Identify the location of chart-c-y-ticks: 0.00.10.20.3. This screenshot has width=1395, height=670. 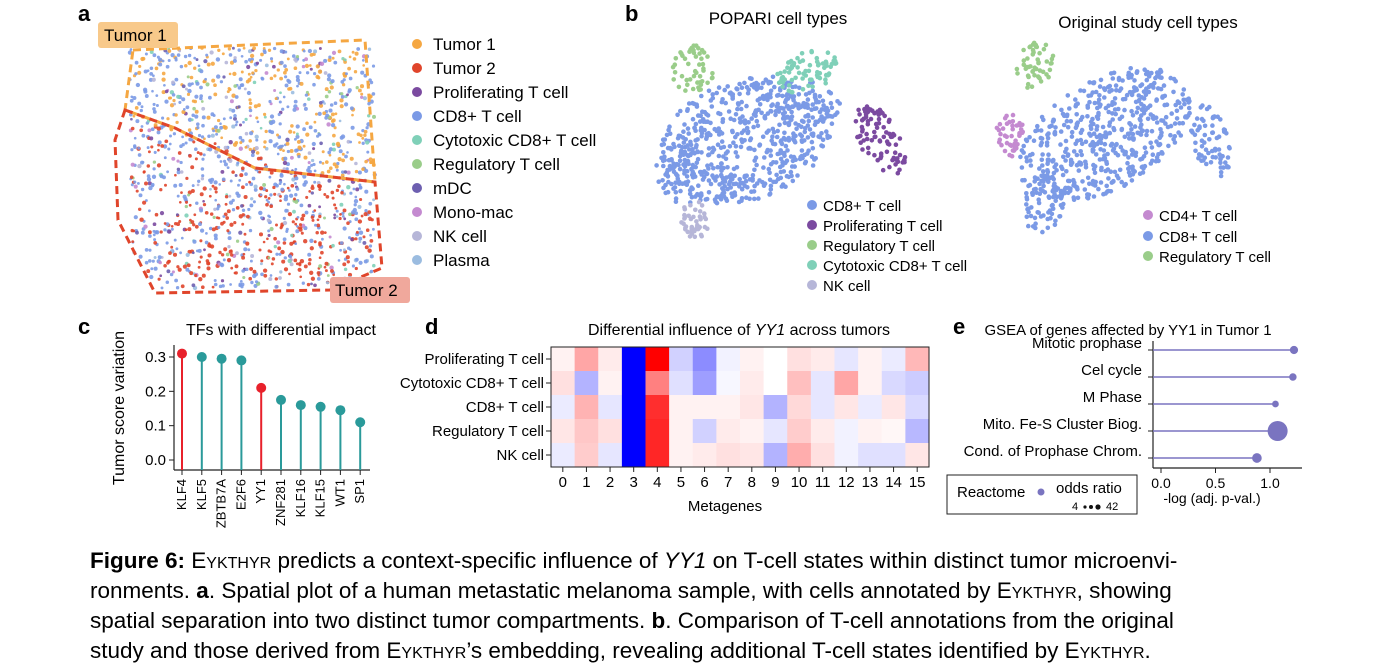
(159, 409).